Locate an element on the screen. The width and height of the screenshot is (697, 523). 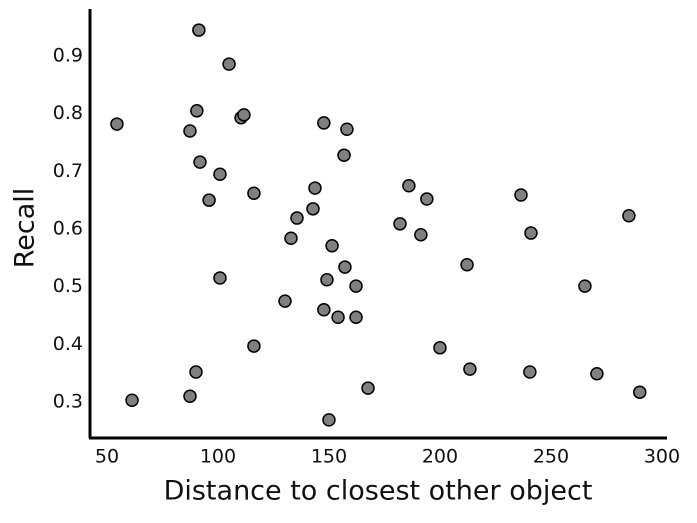
y-tick-label: 0.3 is located at coordinates (68, 402).